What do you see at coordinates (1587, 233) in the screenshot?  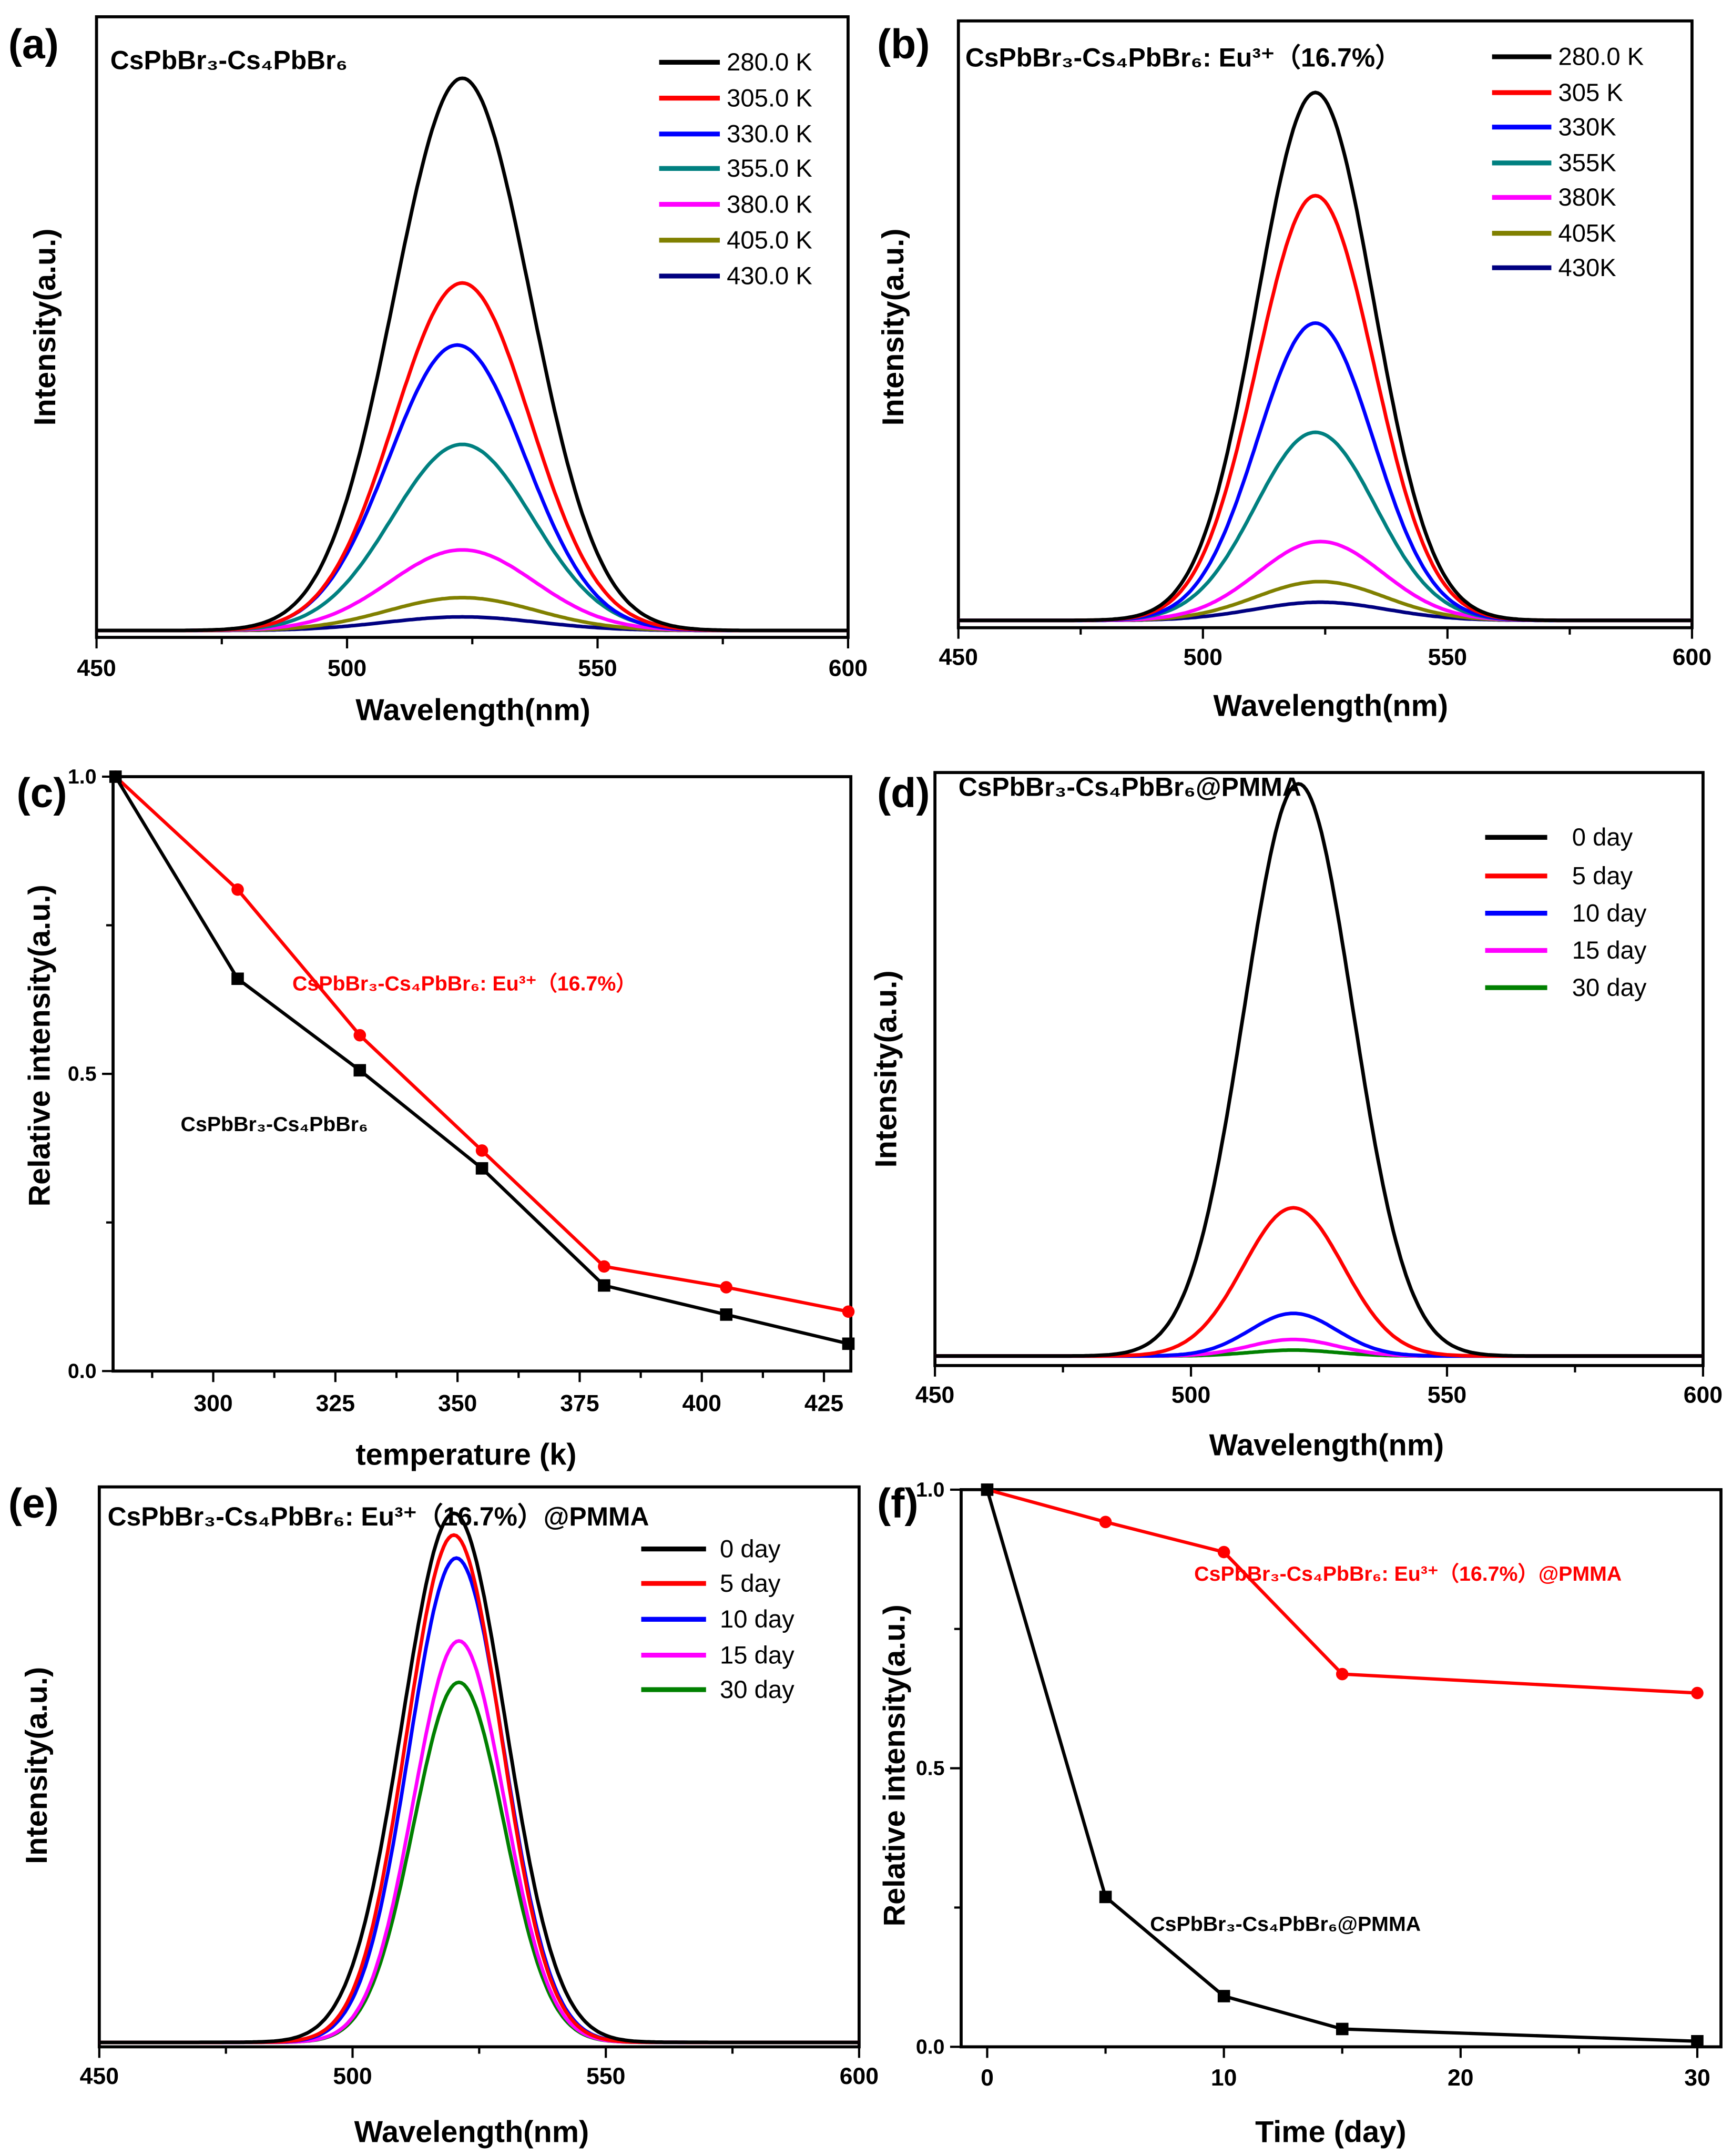 I see `legend-label: 405K` at bounding box center [1587, 233].